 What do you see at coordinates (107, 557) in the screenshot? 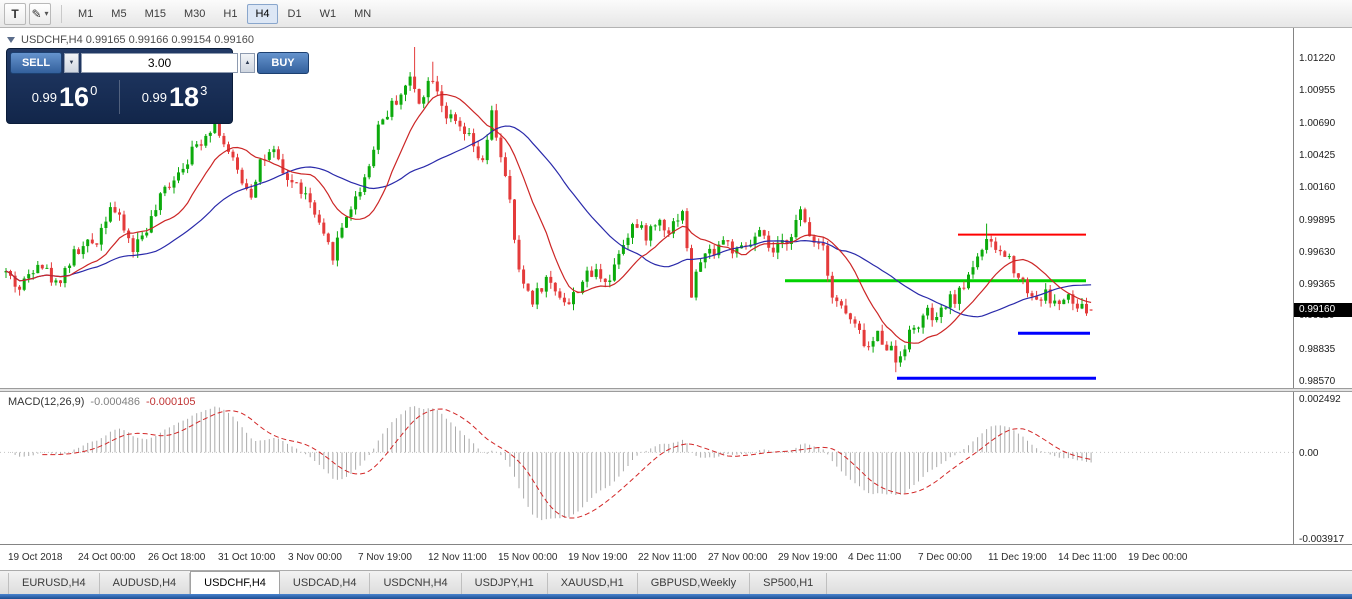
I see `time-axis-label: 24 Oct 00:00` at bounding box center [107, 557].